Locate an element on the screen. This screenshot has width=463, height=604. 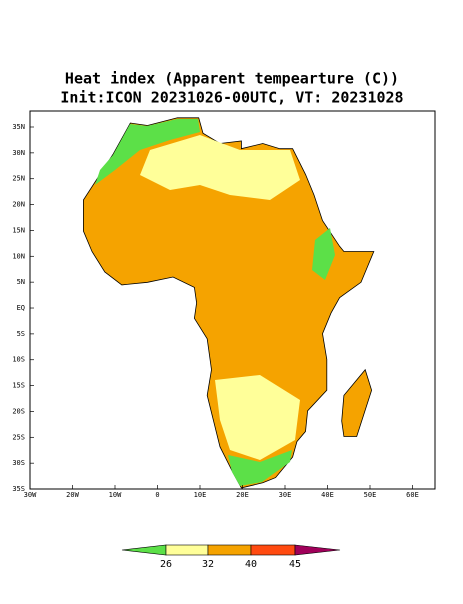
lat-label: 25S is located at coordinates (18, 437).